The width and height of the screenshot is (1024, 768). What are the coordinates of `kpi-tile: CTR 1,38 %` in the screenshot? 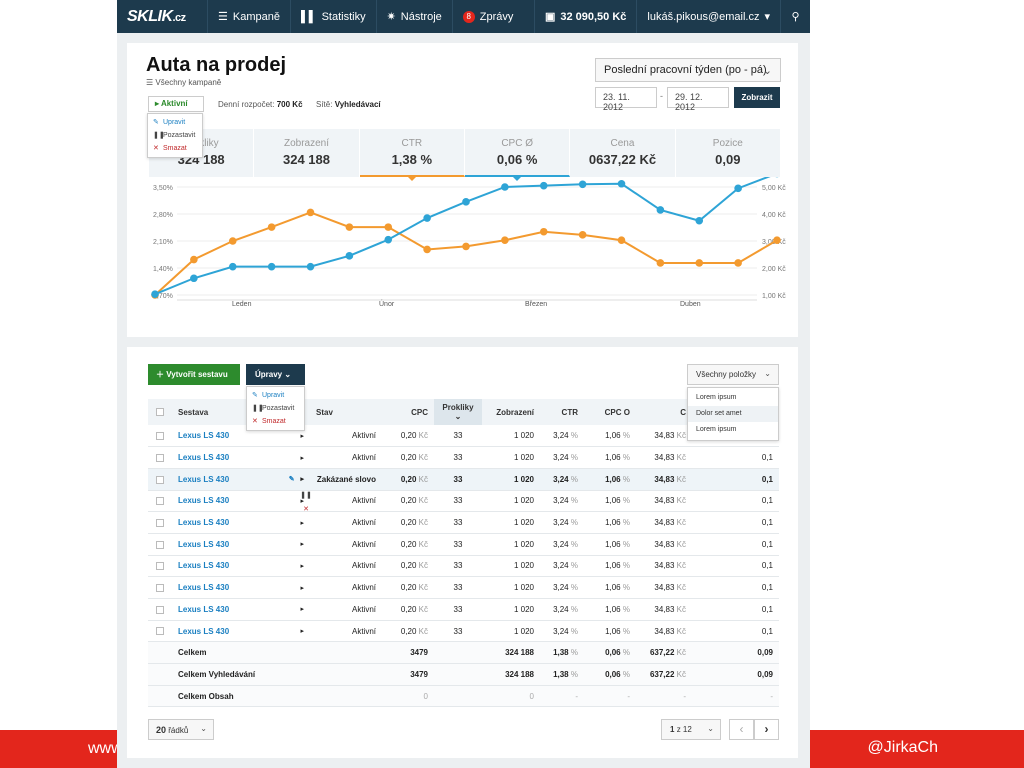 It's located at (412, 155).